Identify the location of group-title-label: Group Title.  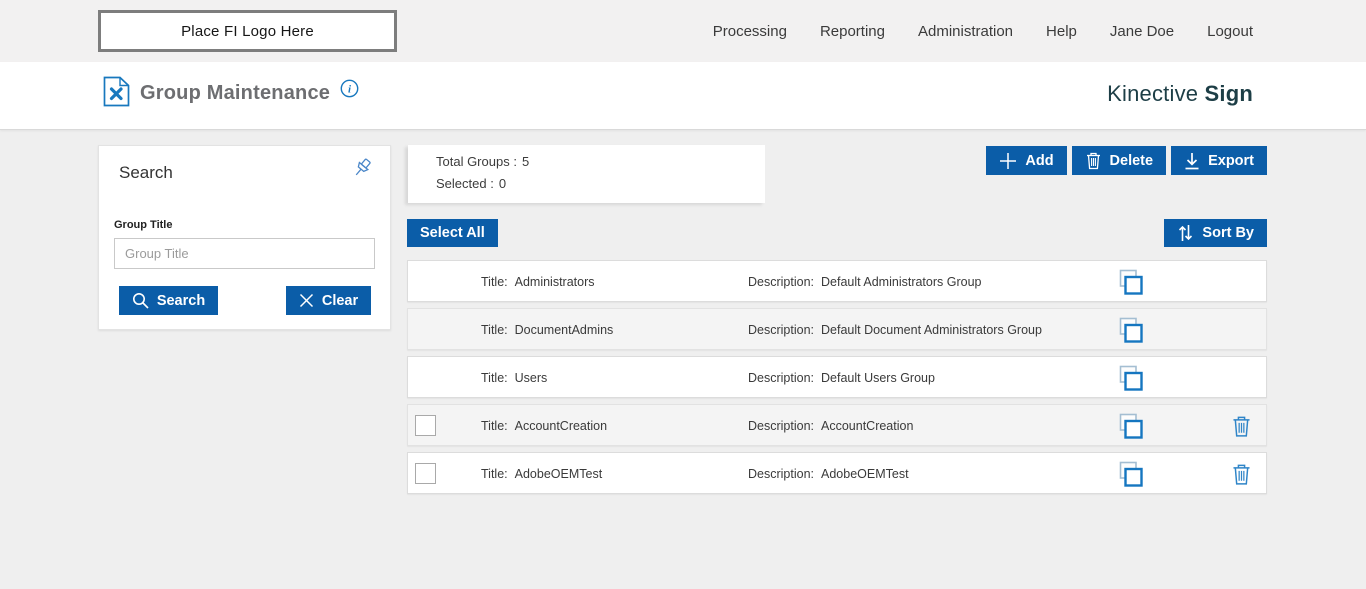
(143, 225).